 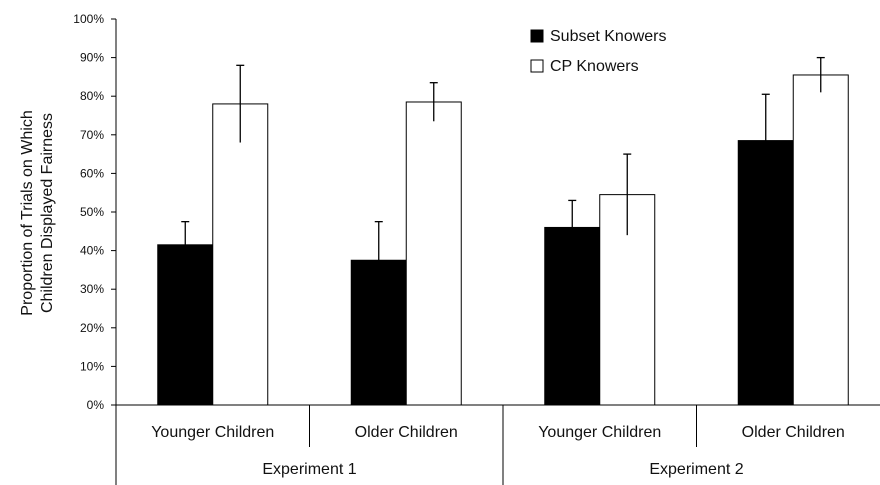 What do you see at coordinates (92, 135) in the screenshot?
I see `y-tick-label: 70%` at bounding box center [92, 135].